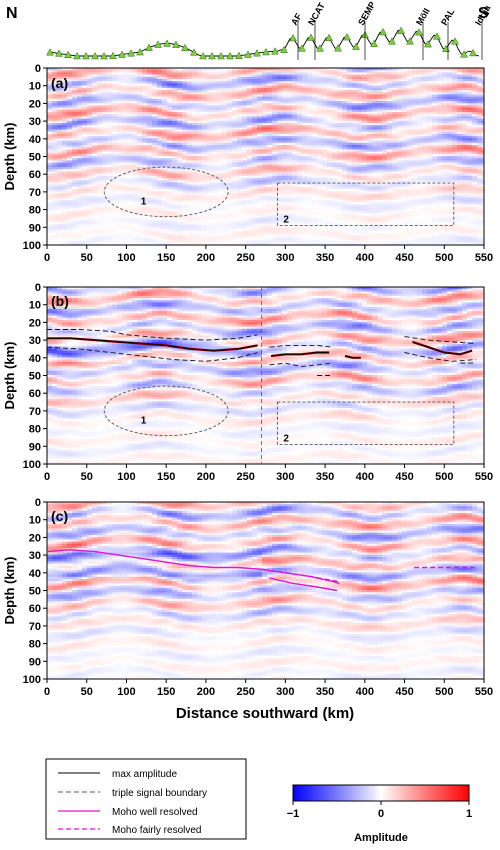 The height and width of the screenshot is (850, 500). Describe the element at coordinates (473, 52) in the screenshot. I see `station-triangle-icon` at that location.